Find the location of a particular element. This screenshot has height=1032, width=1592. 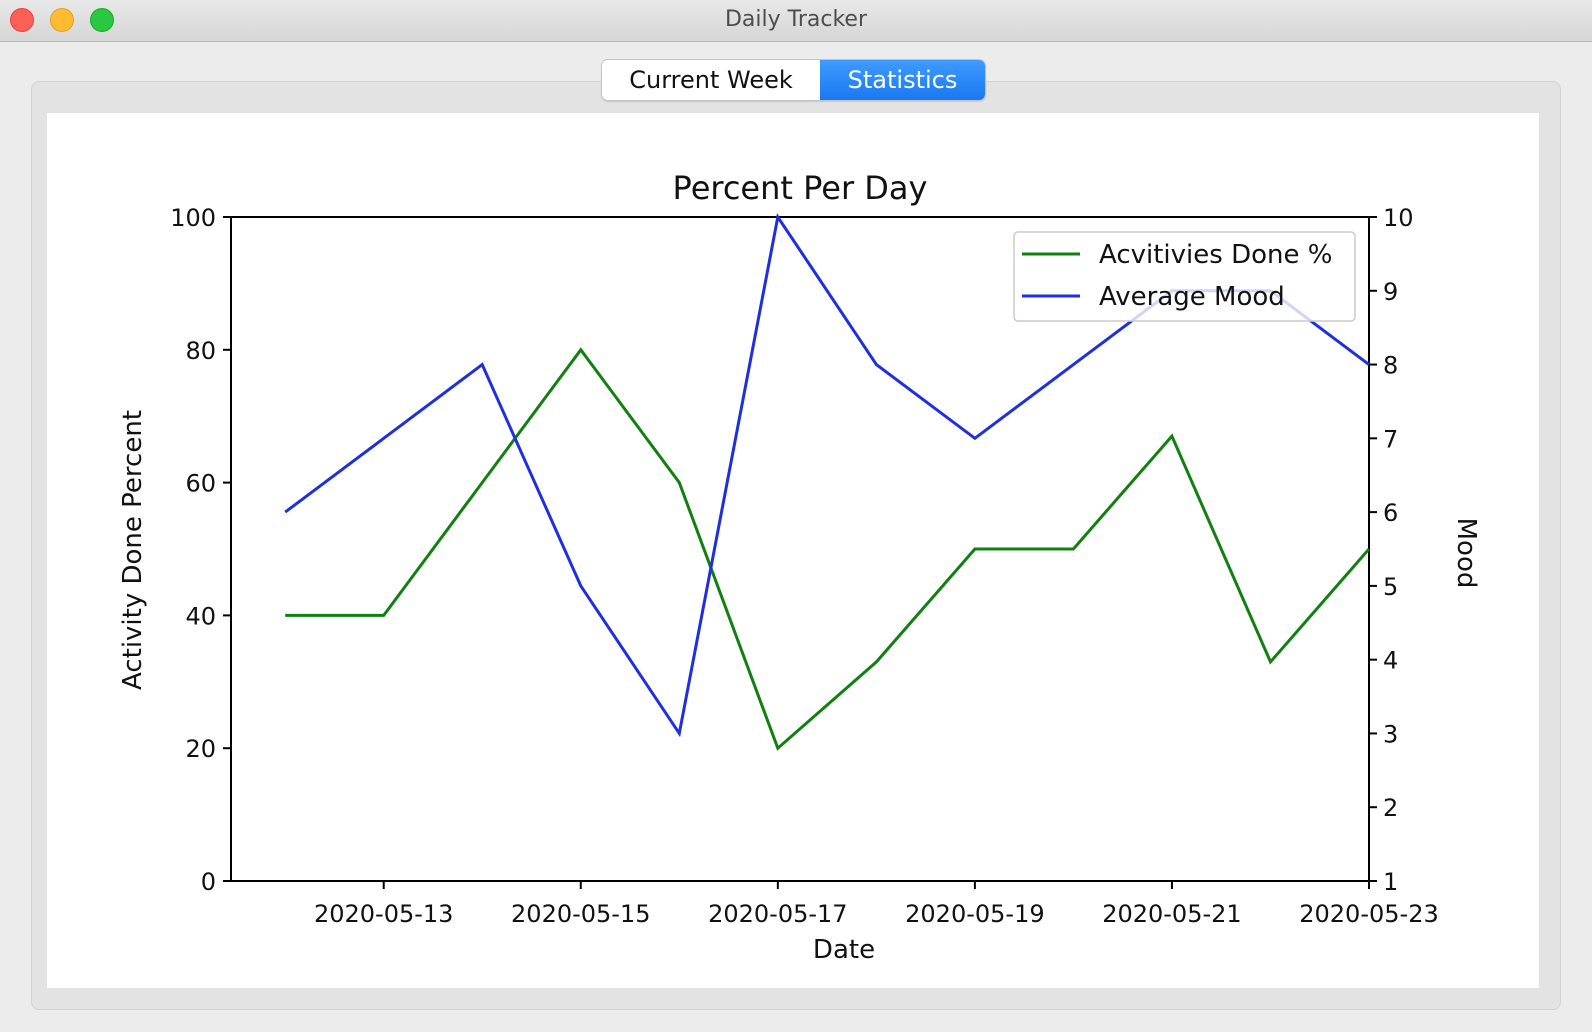

x-tick-label: 2020-05-19 is located at coordinates (974, 914).